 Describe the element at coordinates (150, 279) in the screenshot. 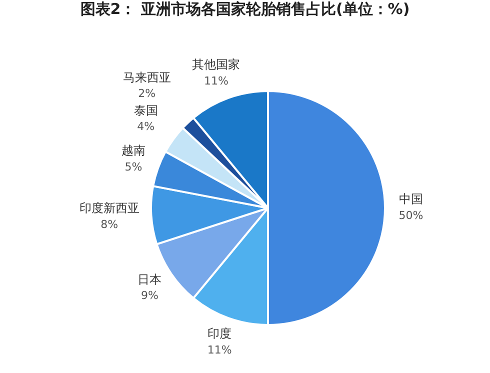

I see `slice-label: 日本` at that location.